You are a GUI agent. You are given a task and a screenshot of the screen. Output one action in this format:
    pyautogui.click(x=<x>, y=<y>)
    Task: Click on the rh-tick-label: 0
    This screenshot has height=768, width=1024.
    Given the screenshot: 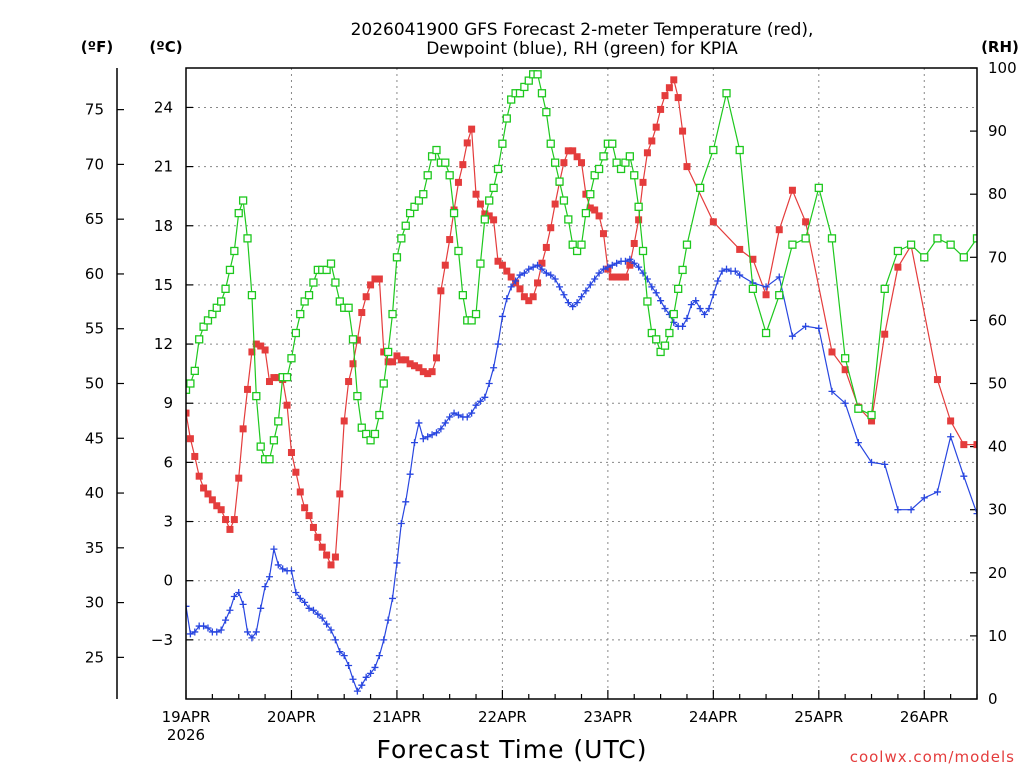 What is the action you would take?
    pyautogui.click(x=993, y=699)
    